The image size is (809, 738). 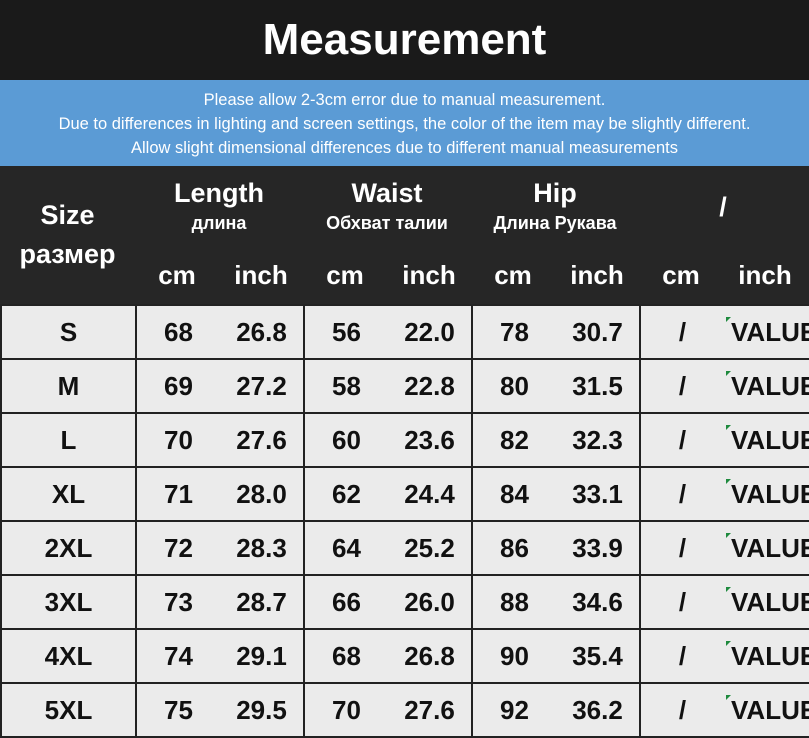 I want to click on header-size-en: Size, so click(x=67, y=215).